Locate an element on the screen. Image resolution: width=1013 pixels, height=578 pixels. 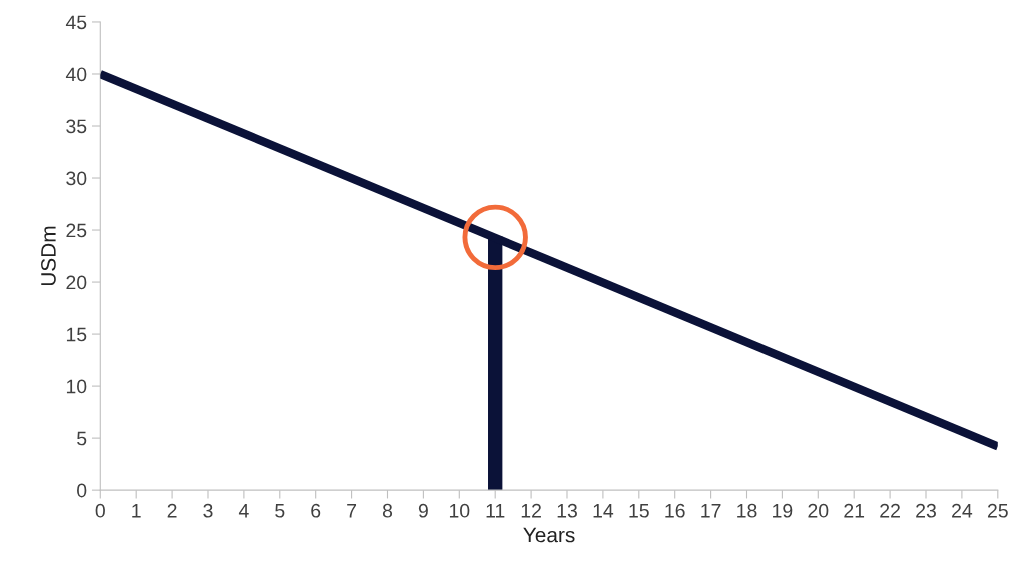
x-tick-label: 9 is located at coordinates (423, 510).